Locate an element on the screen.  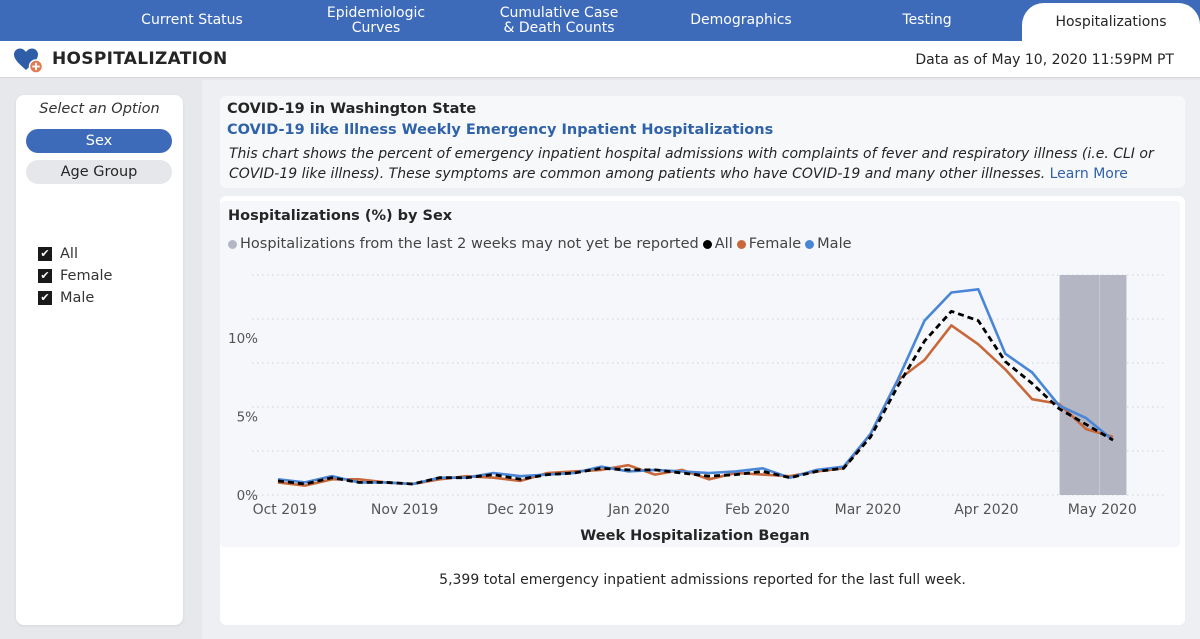
tab-label: Hospitalizations is located at coordinates (1111, 21).